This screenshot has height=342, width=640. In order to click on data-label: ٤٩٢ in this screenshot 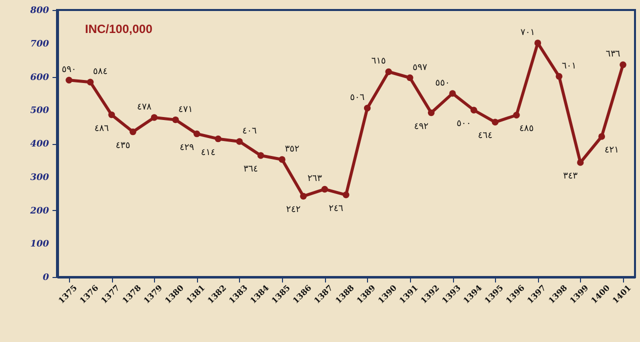, I will do `click(421, 127)`.